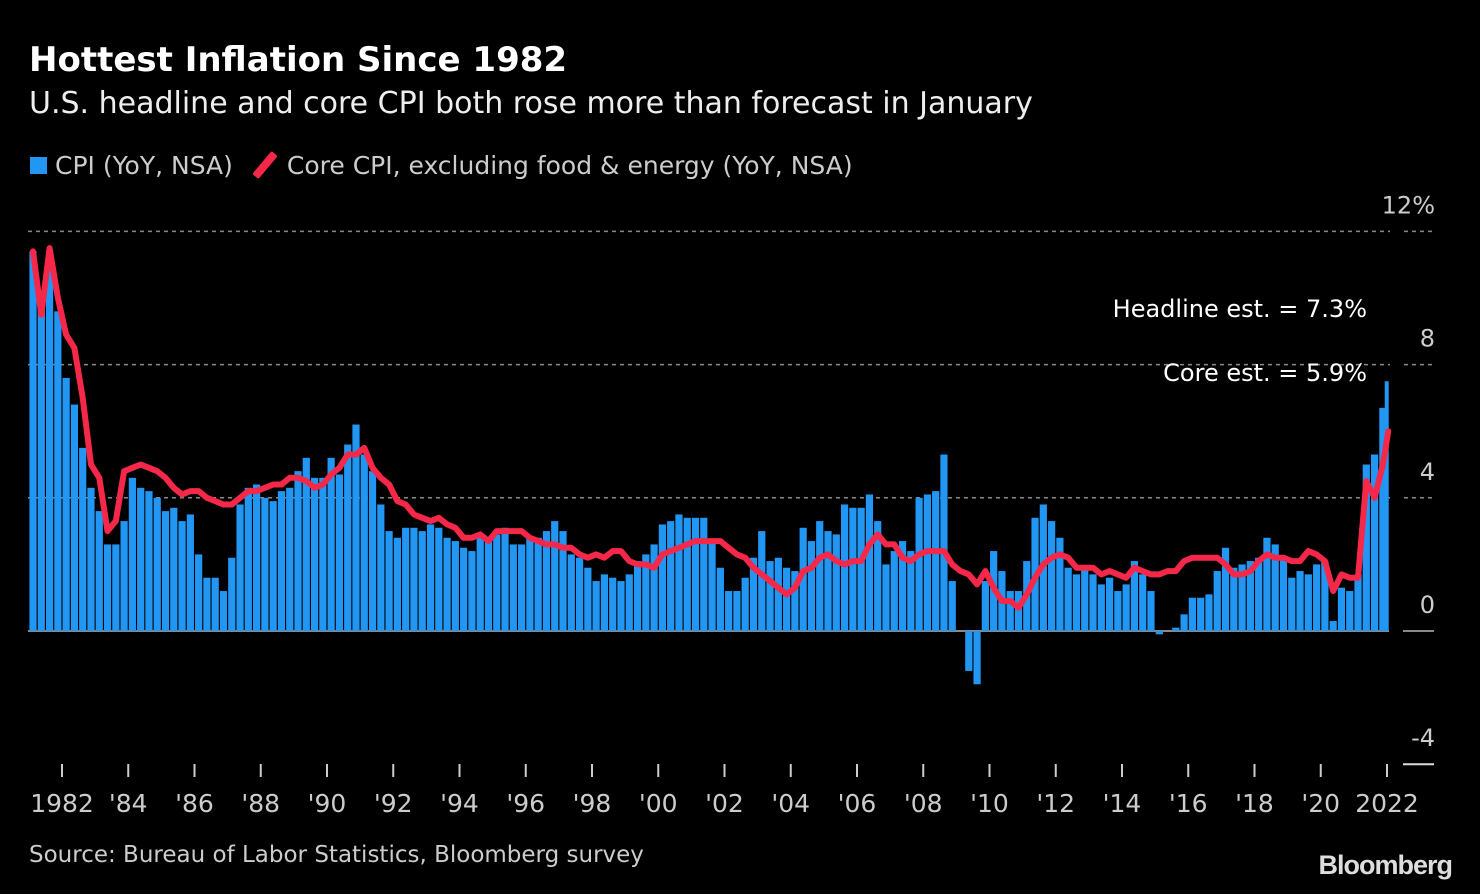  I want to click on x-tick-label: '94, so click(459, 803).